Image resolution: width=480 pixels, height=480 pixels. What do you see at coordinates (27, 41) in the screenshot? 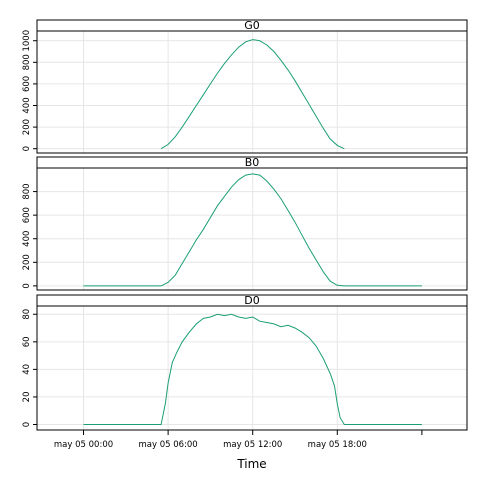
I see `y-tick-label-5: 1000` at bounding box center [27, 41].